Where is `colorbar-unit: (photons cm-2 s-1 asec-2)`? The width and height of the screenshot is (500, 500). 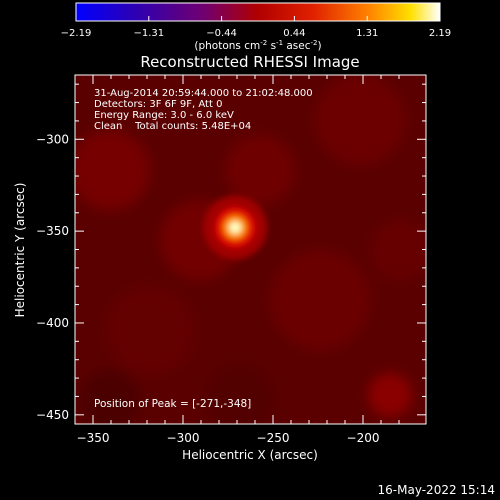
colorbar-unit: (photons cm-2 s-1 asec-2) is located at coordinates (257, 45).